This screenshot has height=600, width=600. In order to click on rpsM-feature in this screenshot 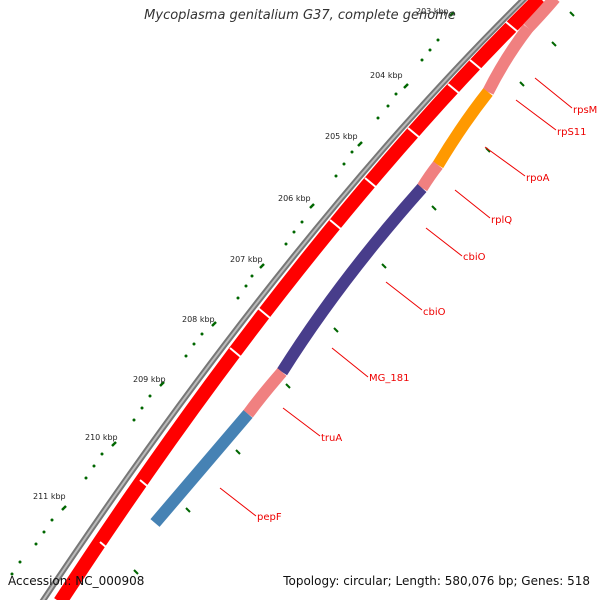, I will do `click(541, 16)`.